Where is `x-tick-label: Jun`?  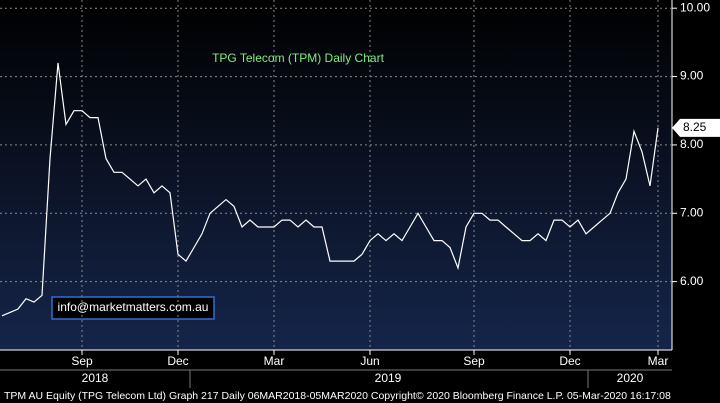
x-tick-label: Jun is located at coordinates (369, 361).